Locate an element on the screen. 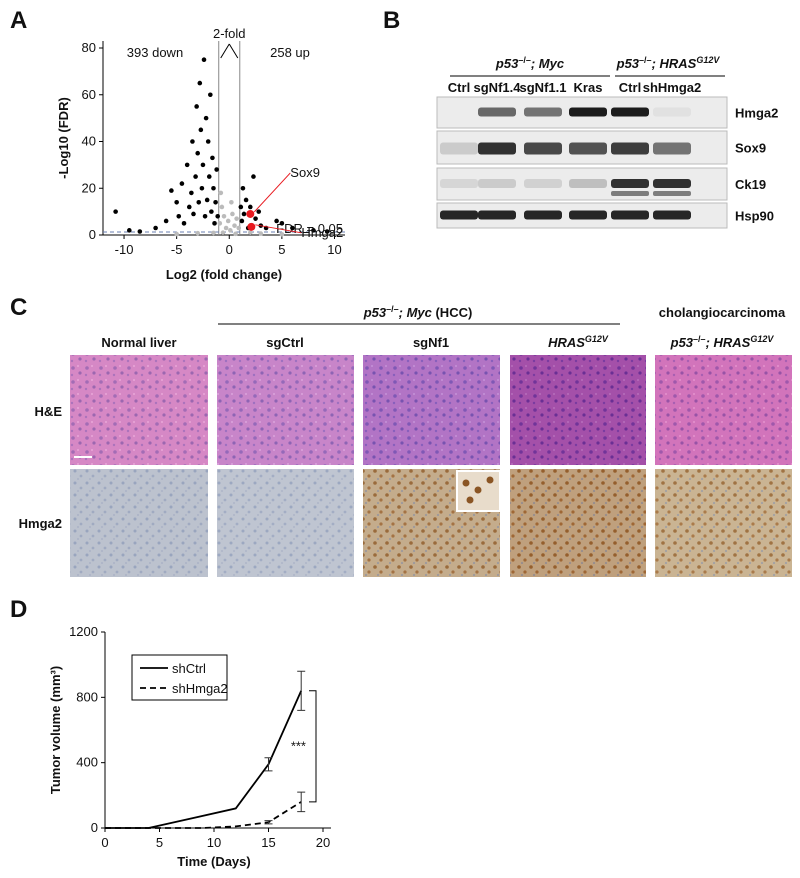  he-image is located at coordinates (578, 410).